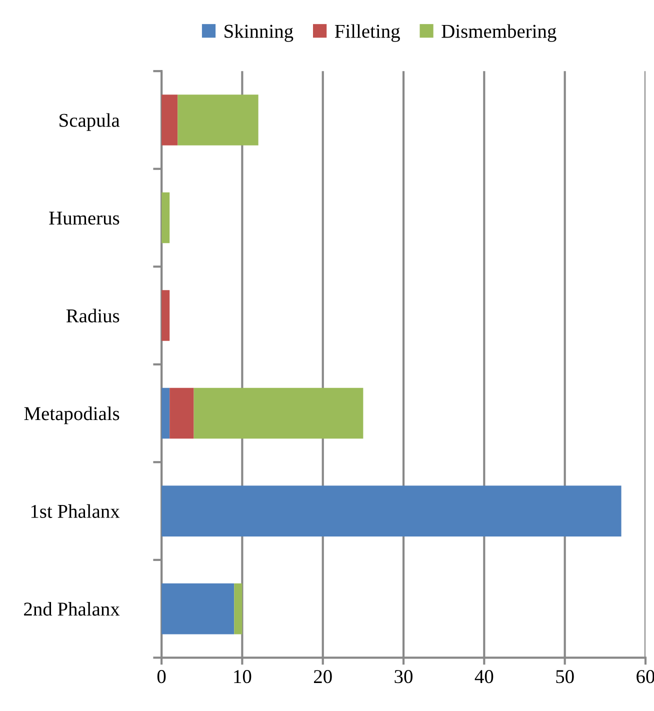 The height and width of the screenshot is (711, 654). What do you see at coordinates (75, 511) in the screenshot?
I see `y-tick-label: 1st Phalanx` at bounding box center [75, 511].